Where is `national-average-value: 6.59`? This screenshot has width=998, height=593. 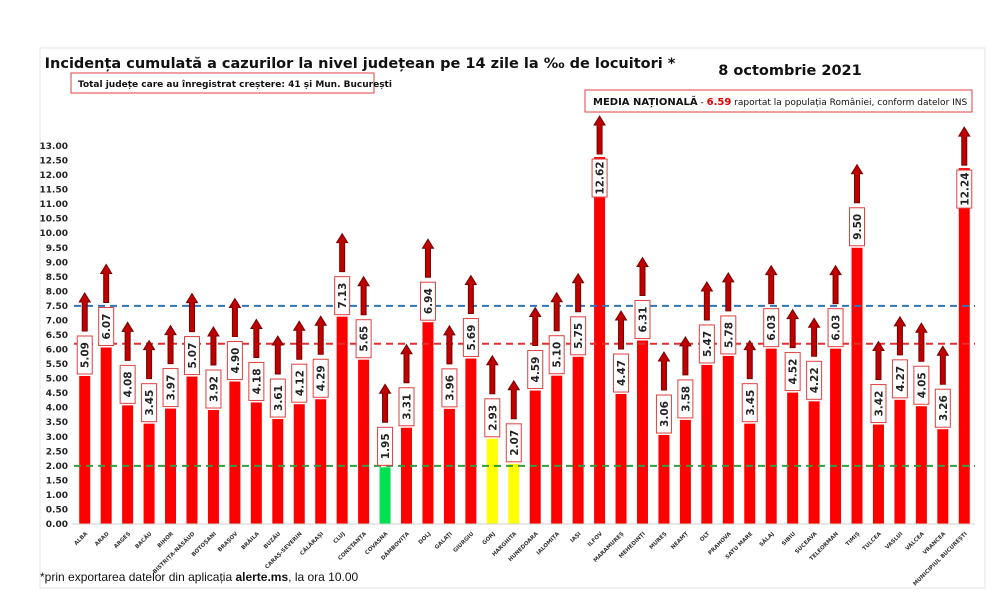
national-average-value: 6.59 is located at coordinates (719, 102).